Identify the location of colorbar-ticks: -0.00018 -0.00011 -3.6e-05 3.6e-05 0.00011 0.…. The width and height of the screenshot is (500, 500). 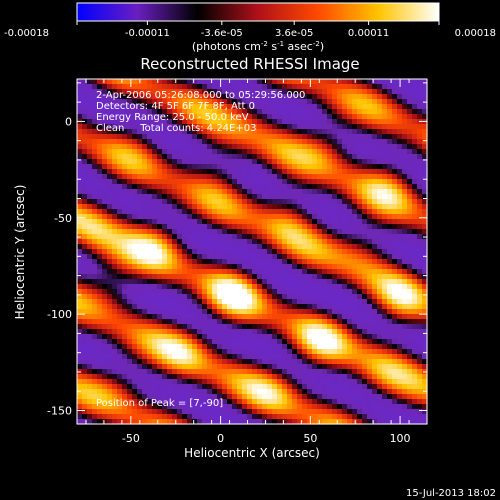
(250, 30).